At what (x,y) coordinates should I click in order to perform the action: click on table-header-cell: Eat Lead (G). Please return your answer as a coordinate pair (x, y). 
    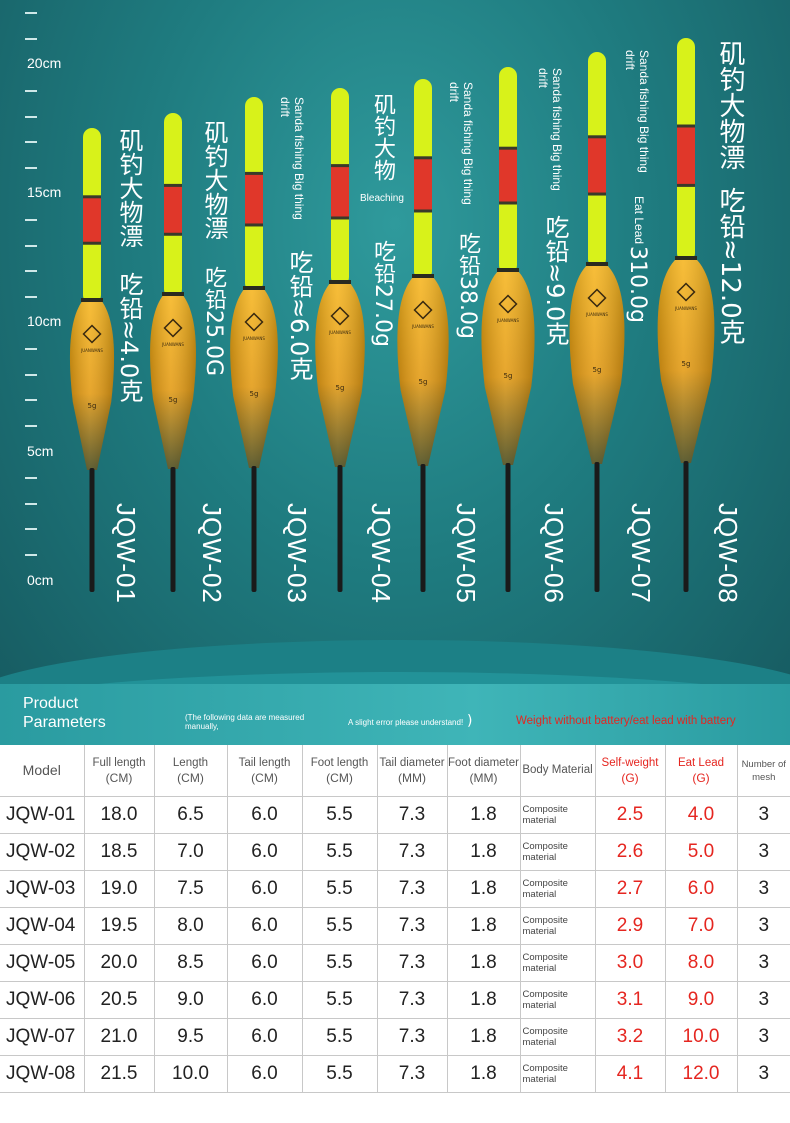
    Looking at the image, I should click on (701, 771).